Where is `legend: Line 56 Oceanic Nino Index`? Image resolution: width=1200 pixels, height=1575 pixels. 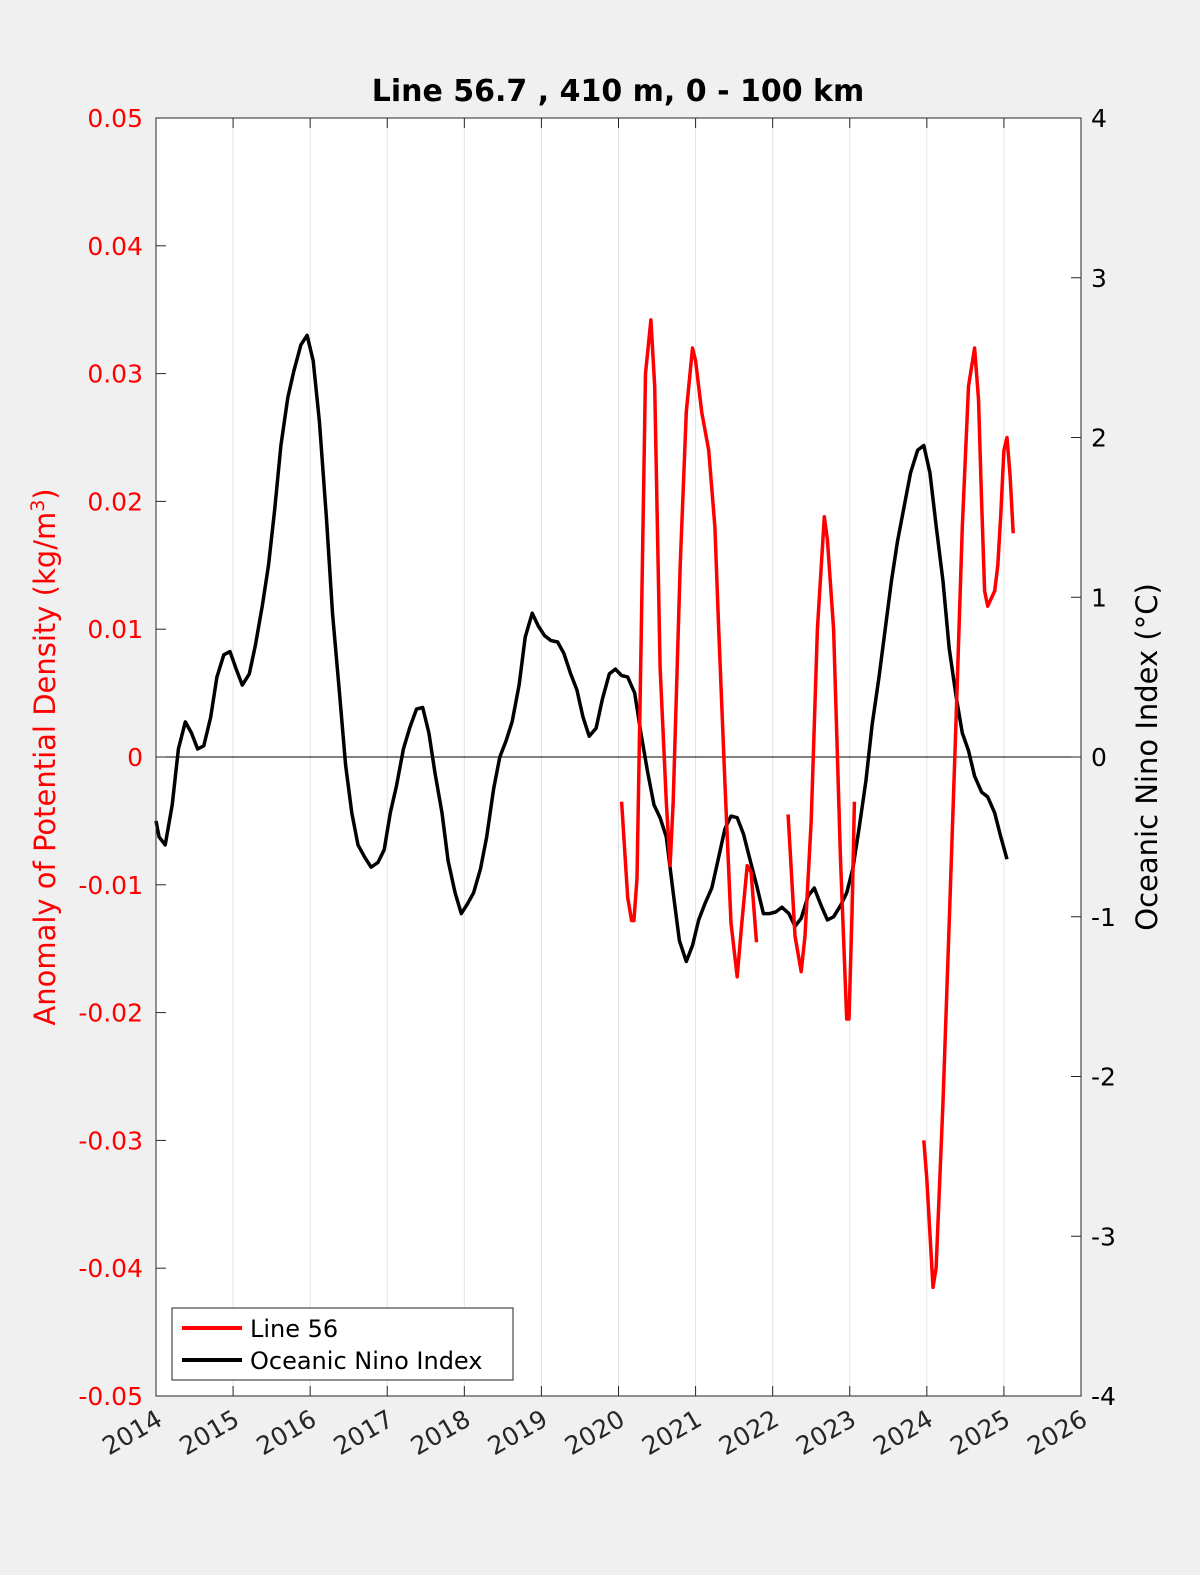
legend: Line 56 Oceanic Nino Index is located at coordinates (342, 1344).